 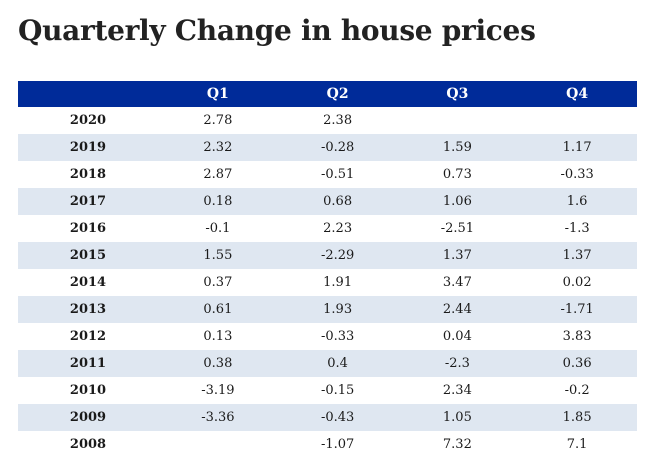 What do you see at coordinates (218, 120) in the screenshot?
I see `value-cell-q1: 2.78` at bounding box center [218, 120].